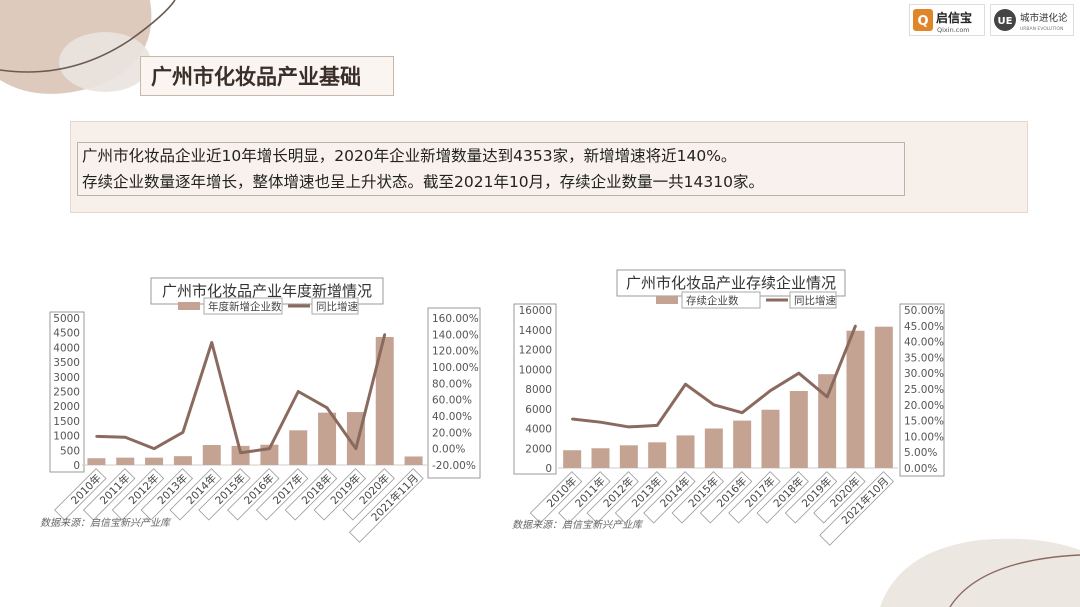 This screenshot has height=607, width=1080. What do you see at coordinates (953, 30) in the screenshot?
I see `logo-domain: Qixin.com` at bounding box center [953, 30].